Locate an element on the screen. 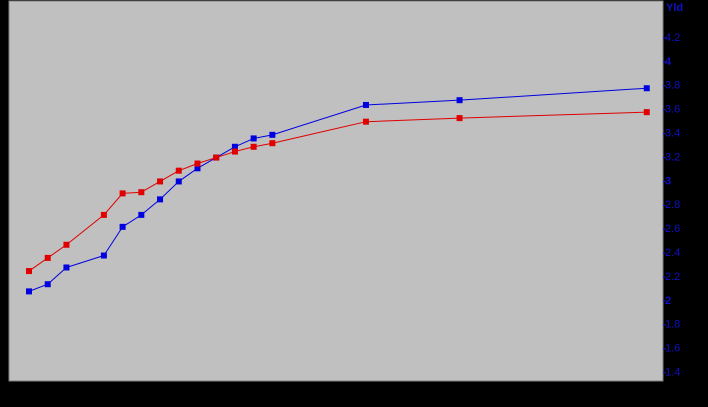 This screenshot has height=407, width=708. y-tick-label: 1.4 is located at coordinates (672, 373).